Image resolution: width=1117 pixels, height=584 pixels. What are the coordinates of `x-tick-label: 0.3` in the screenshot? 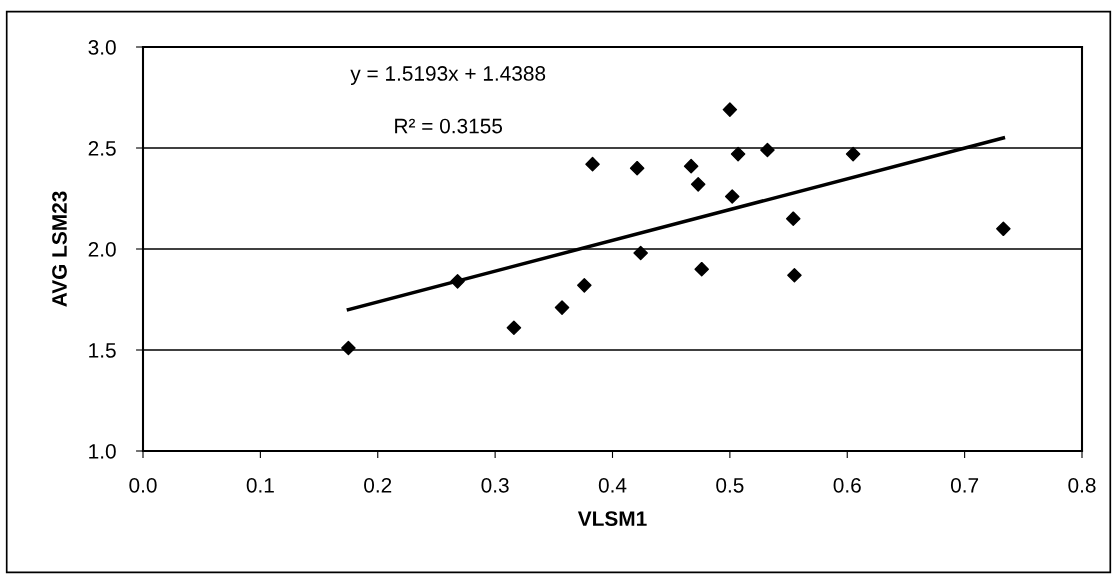 It's located at (495, 485).